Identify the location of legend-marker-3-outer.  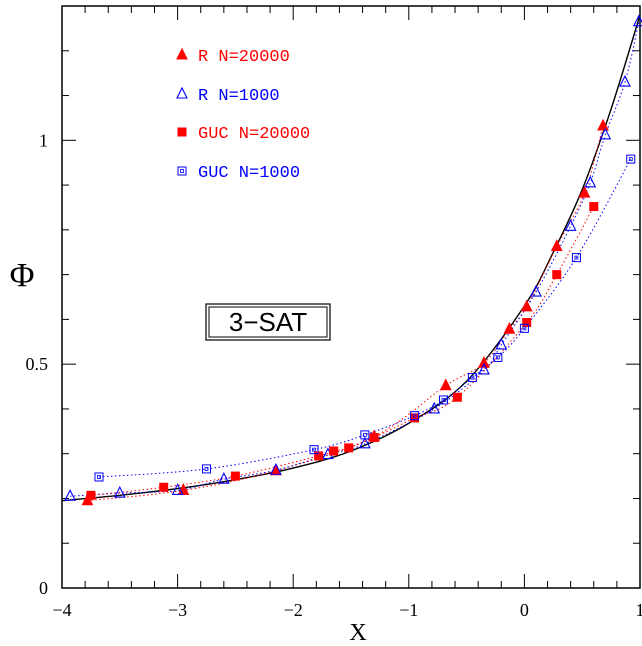
(182, 171).